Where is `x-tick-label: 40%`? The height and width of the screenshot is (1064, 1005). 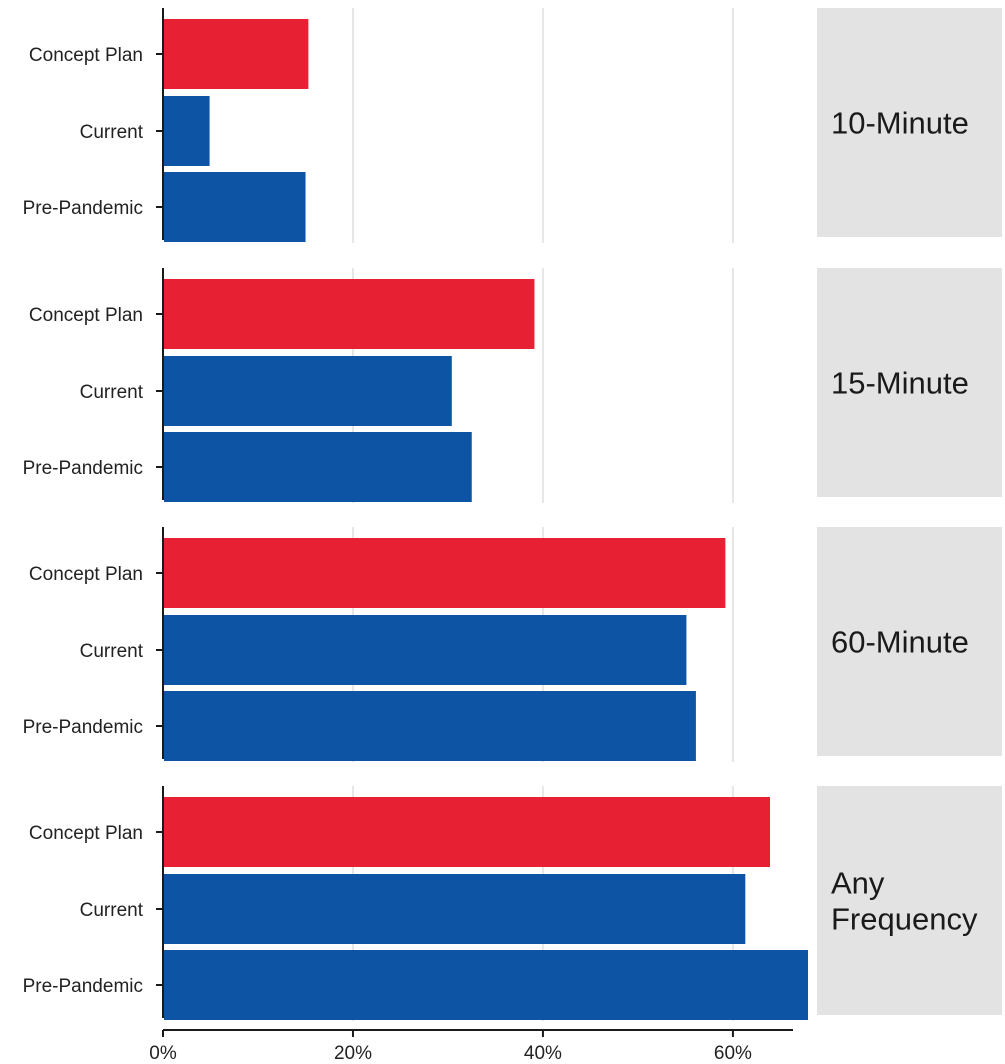 x-tick-label: 40% is located at coordinates (543, 1053).